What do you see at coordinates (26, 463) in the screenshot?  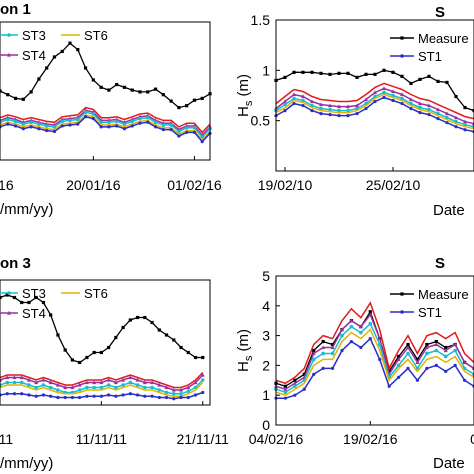 I see `x-axis-label: /mm/yy)` at bounding box center [26, 463].